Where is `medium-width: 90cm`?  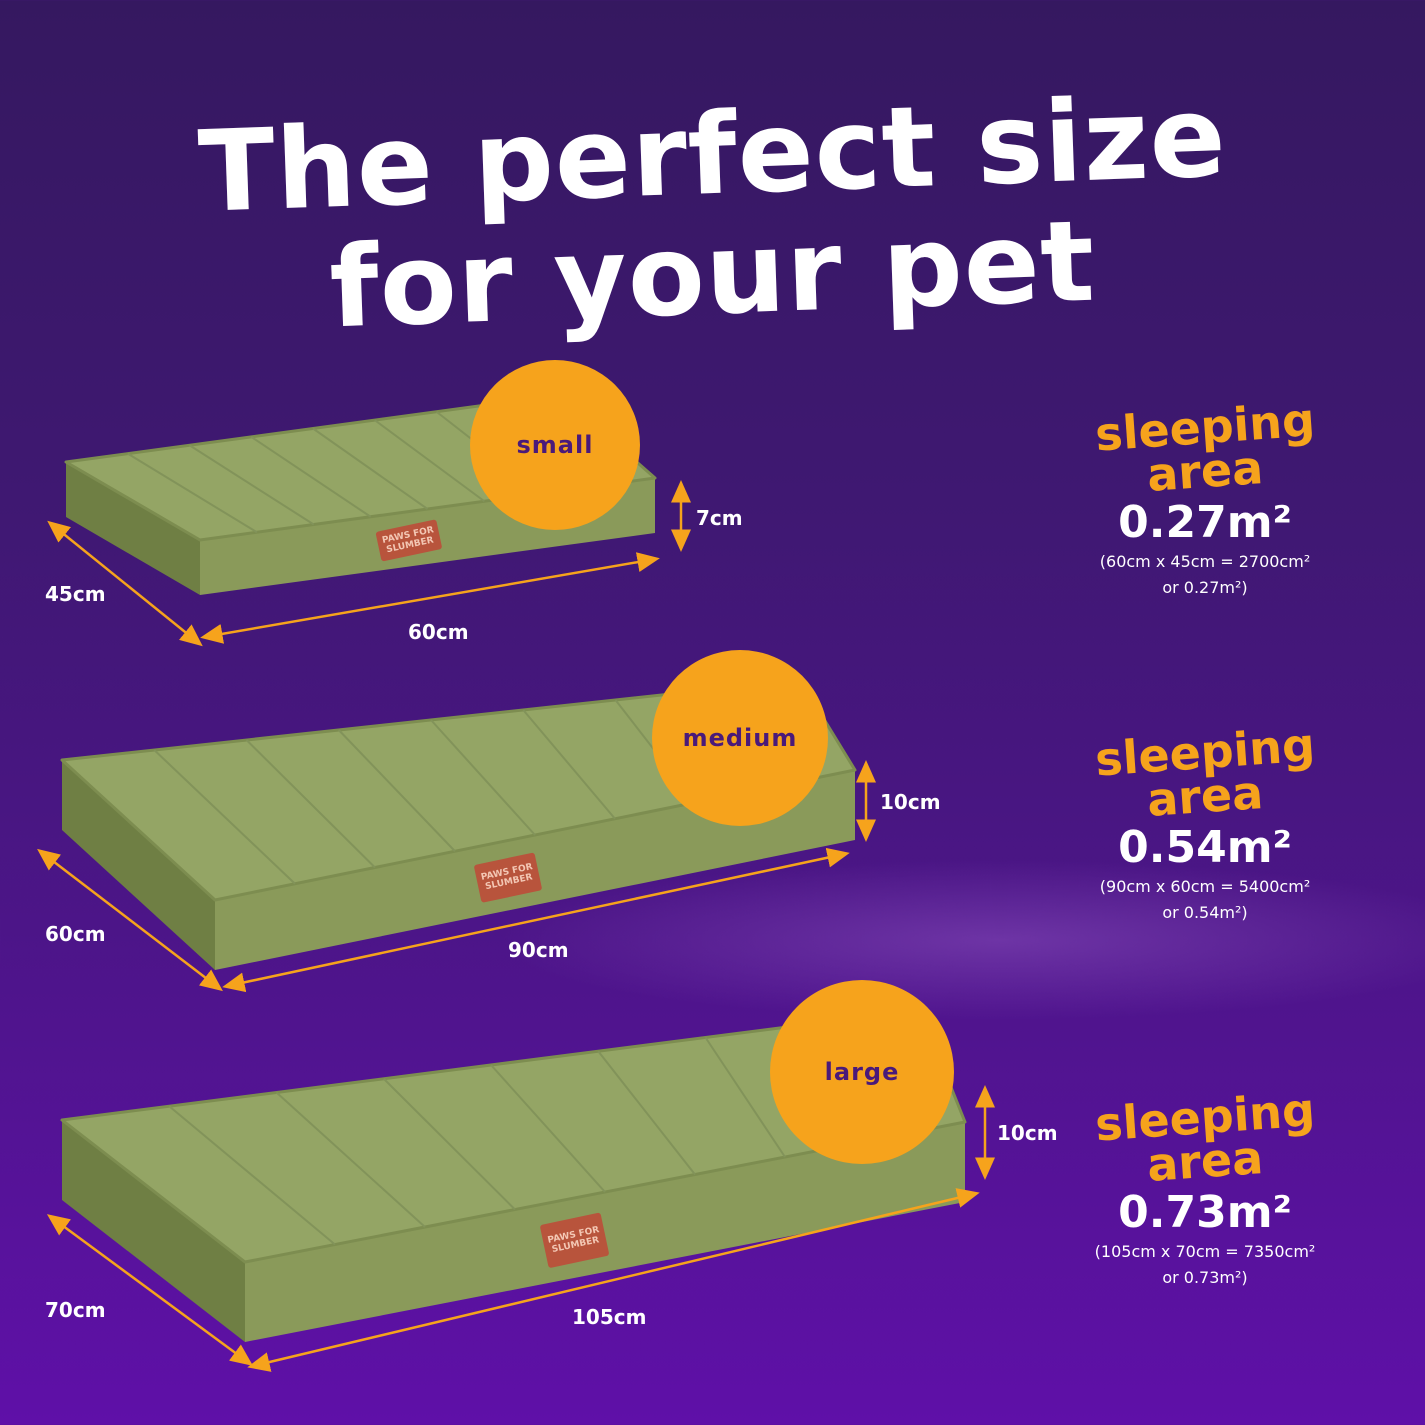
medium-width: 90cm is located at coordinates (538, 950).